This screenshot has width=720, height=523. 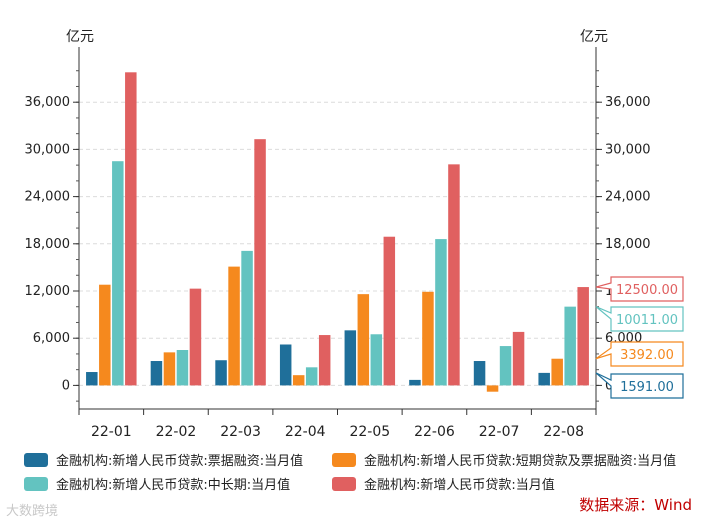 What do you see at coordinates (609, 385) in the screenshot?
I see `y-tick-label-right: 0` at bounding box center [609, 385].